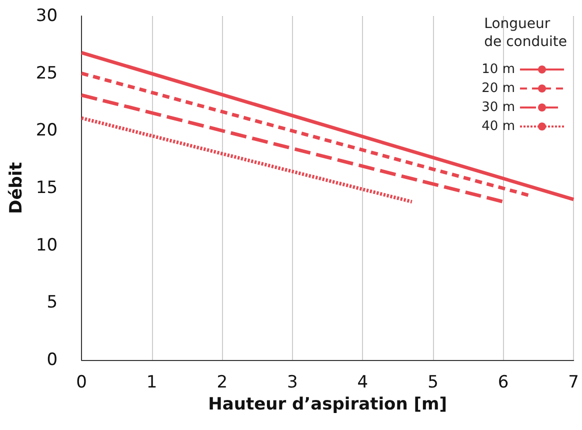 This screenshot has width=582, height=430. I want to click on legend-label: 40 m, so click(498, 126).